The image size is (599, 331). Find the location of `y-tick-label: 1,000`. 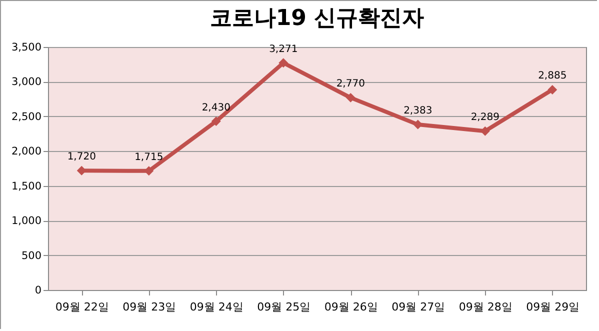

y-tick-label: 1,000 is located at coordinates (26, 221).